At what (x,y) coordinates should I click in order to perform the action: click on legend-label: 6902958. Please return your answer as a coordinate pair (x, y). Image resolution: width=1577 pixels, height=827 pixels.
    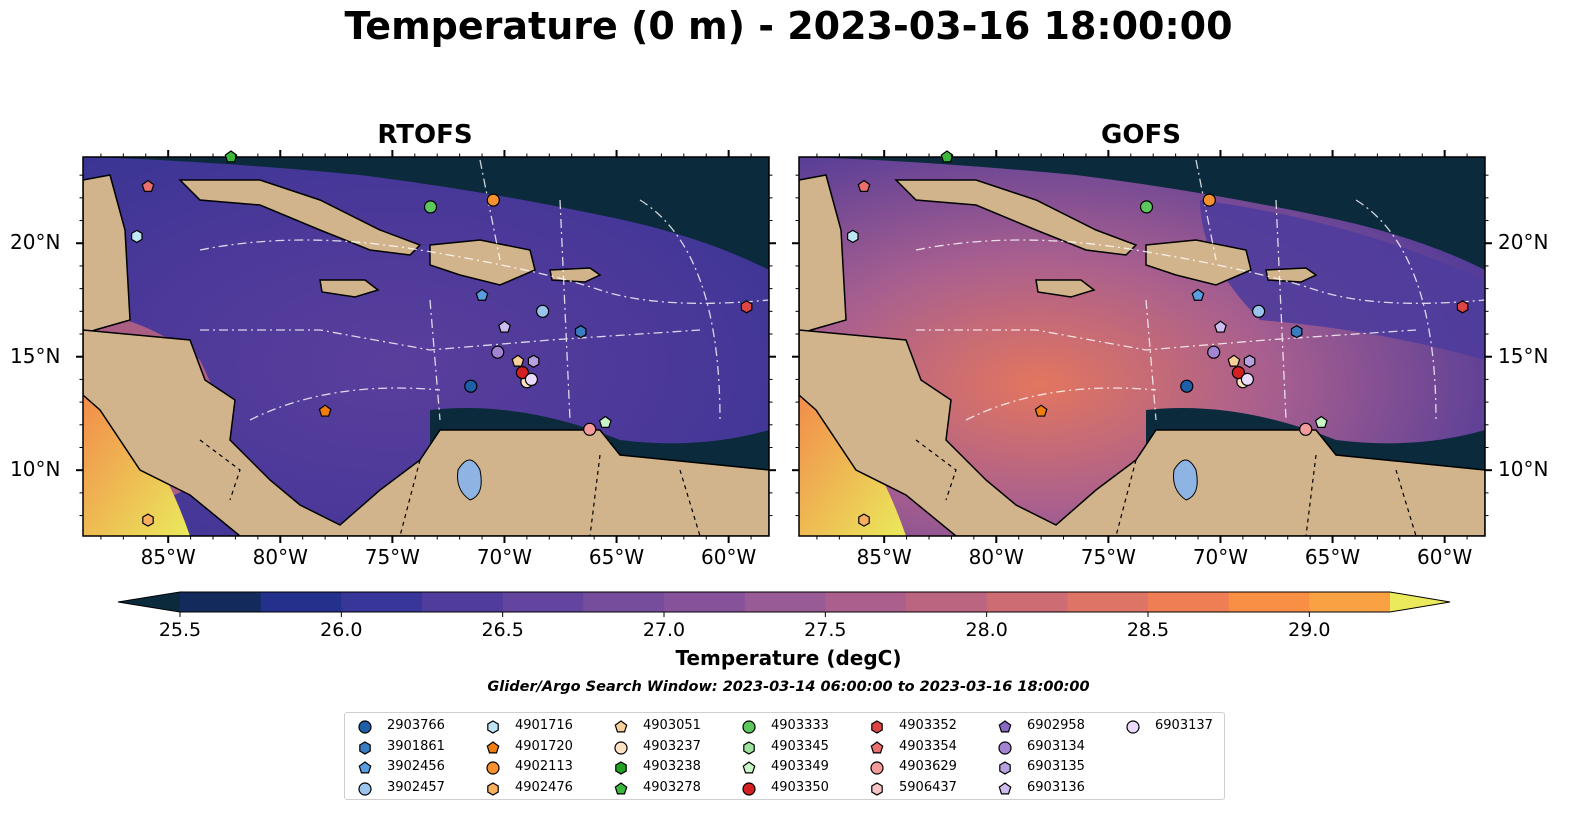
    Looking at the image, I should click on (1056, 725).